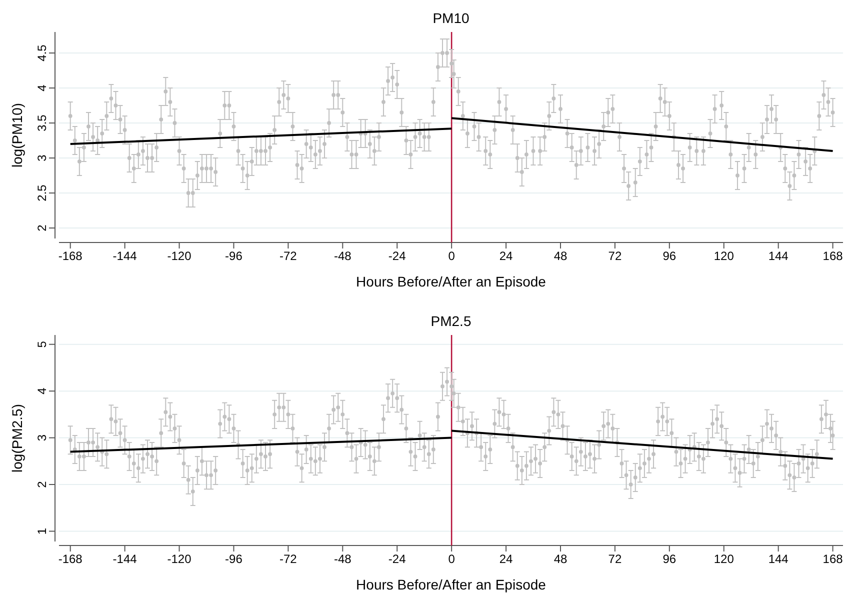  I want to click on y-tick-label: 4.5, so click(42, 53).